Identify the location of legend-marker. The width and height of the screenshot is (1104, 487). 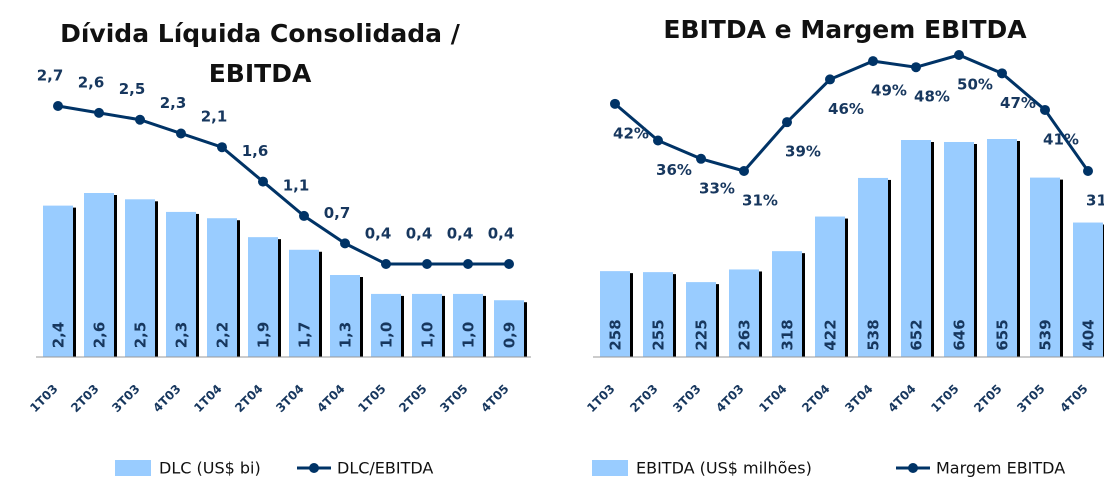
(314, 468).